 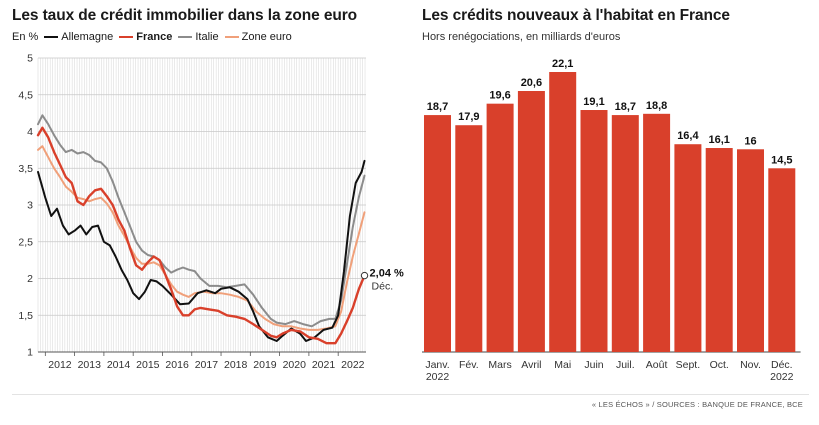 I want to click on x-tick-label: 2013, so click(x=90, y=365).